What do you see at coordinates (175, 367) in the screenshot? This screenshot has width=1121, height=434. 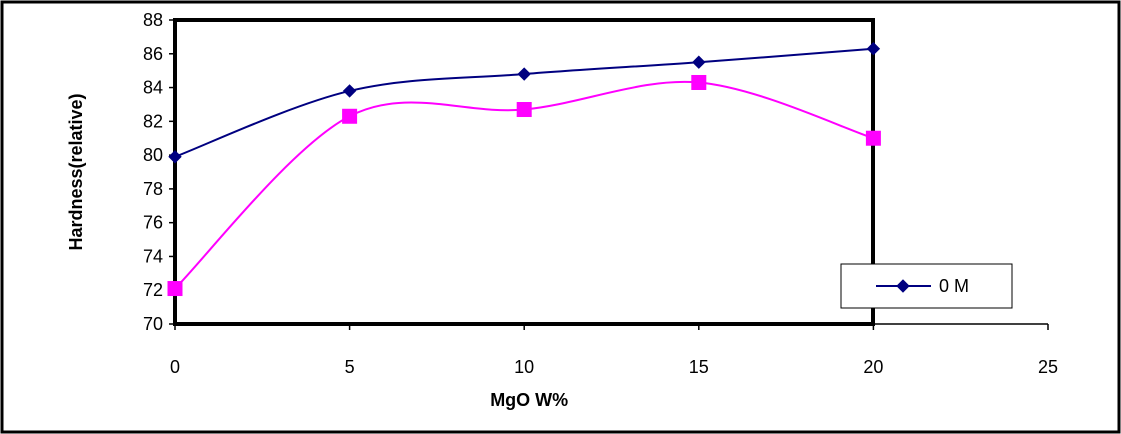 I see `x-tick-label: 0` at bounding box center [175, 367].